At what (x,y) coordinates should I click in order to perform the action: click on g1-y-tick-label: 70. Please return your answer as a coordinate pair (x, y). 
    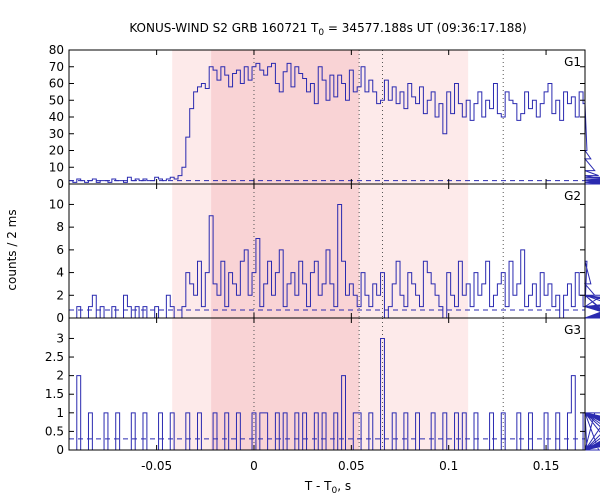
    Looking at the image, I should click on (56, 67).